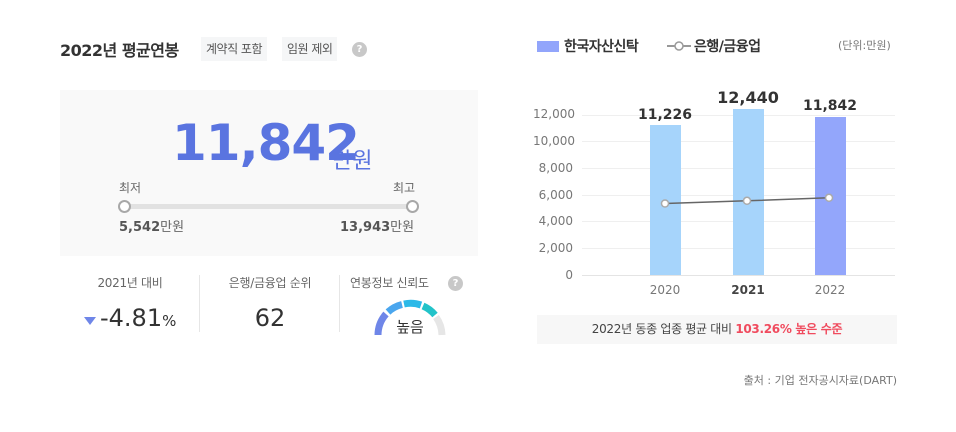 The width and height of the screenshot is (956, 432). I want to click on summary-text: 2022년 동종 업종 평균 대비, so click(663, 329).